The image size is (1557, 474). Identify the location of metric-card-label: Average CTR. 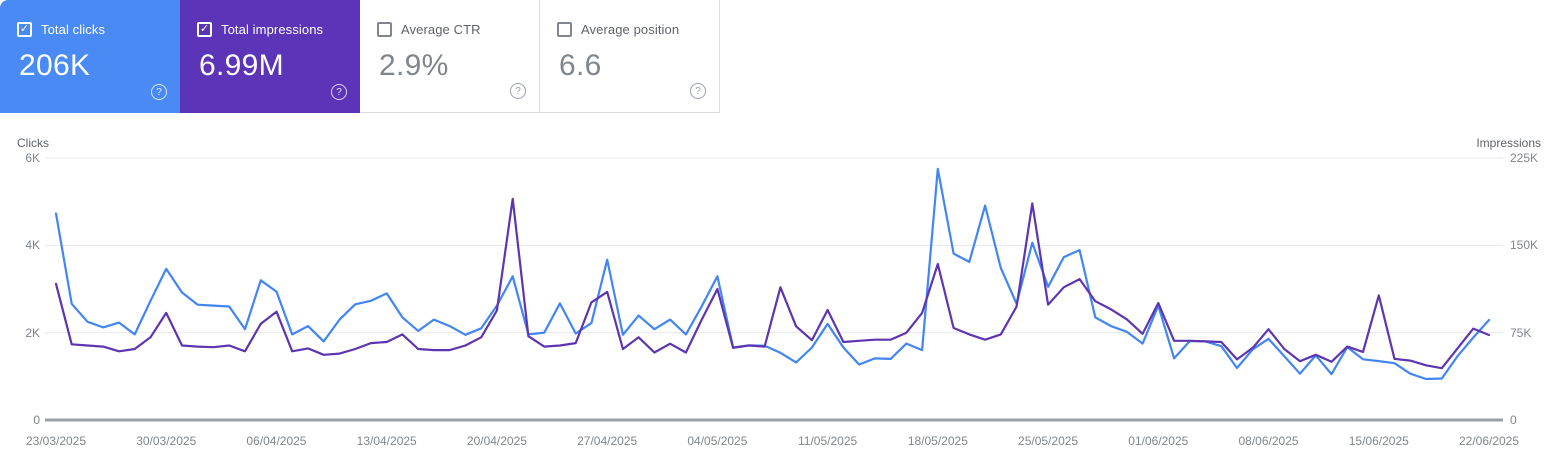
(441, 29).